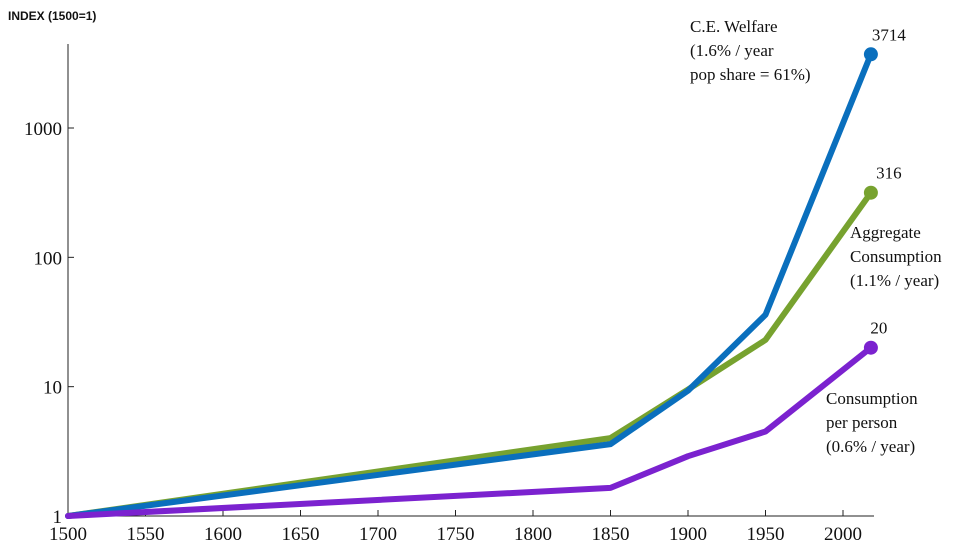 This screenshot has width=977, height=552. Describe the element at coordinates (862, 422) in the screenshot. I see `series-annotation-perperson: per person` at that location.